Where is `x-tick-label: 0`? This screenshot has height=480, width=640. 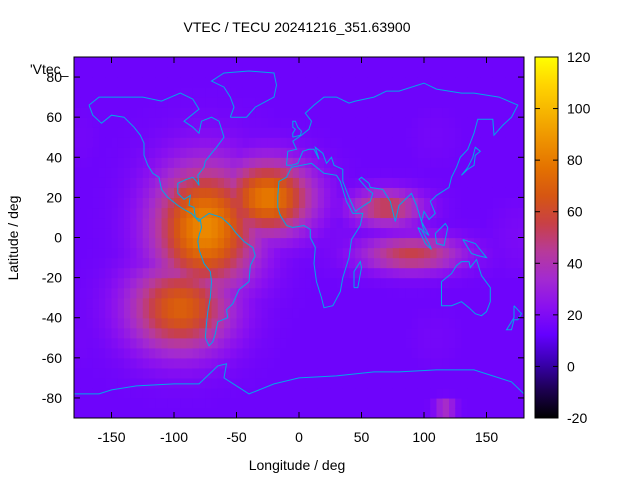 x-tick-label: 0 is located at coordinates (299, 437).